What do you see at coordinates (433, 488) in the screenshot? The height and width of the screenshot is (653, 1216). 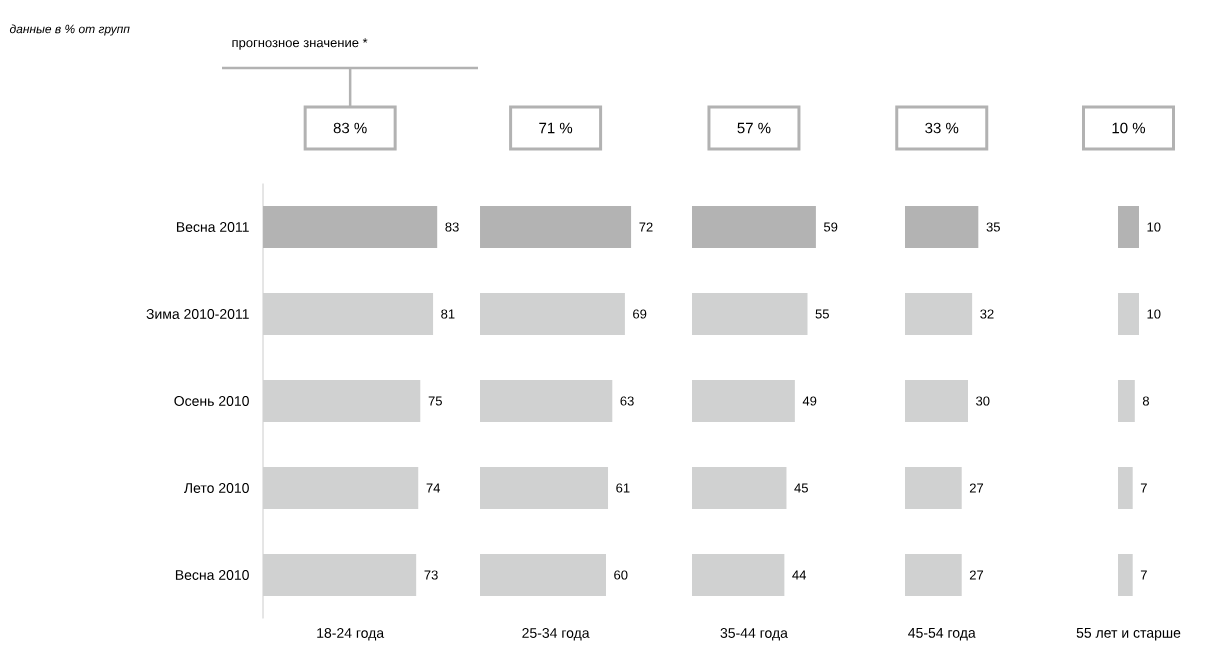 I see `data-label: 74` at bounding box center [433, 488].